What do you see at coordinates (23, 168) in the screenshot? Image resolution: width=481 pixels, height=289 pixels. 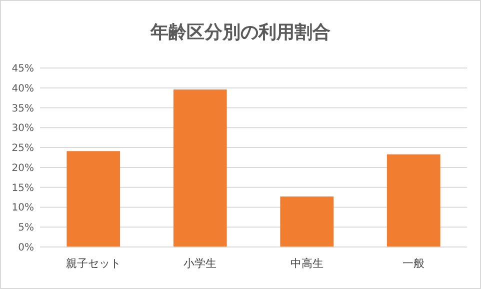 I see `y-tick-label: 20%` at bounding box center [23, 168].